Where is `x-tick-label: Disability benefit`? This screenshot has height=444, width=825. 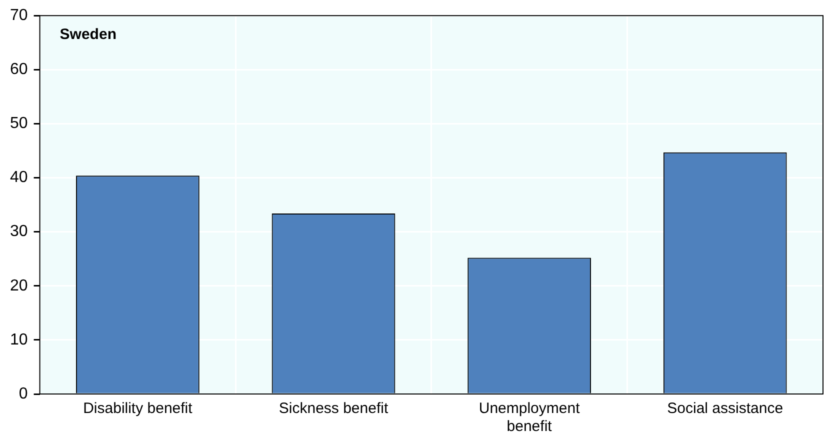
x-tick-label: Disability benefit is located at coordinates (138, 409).